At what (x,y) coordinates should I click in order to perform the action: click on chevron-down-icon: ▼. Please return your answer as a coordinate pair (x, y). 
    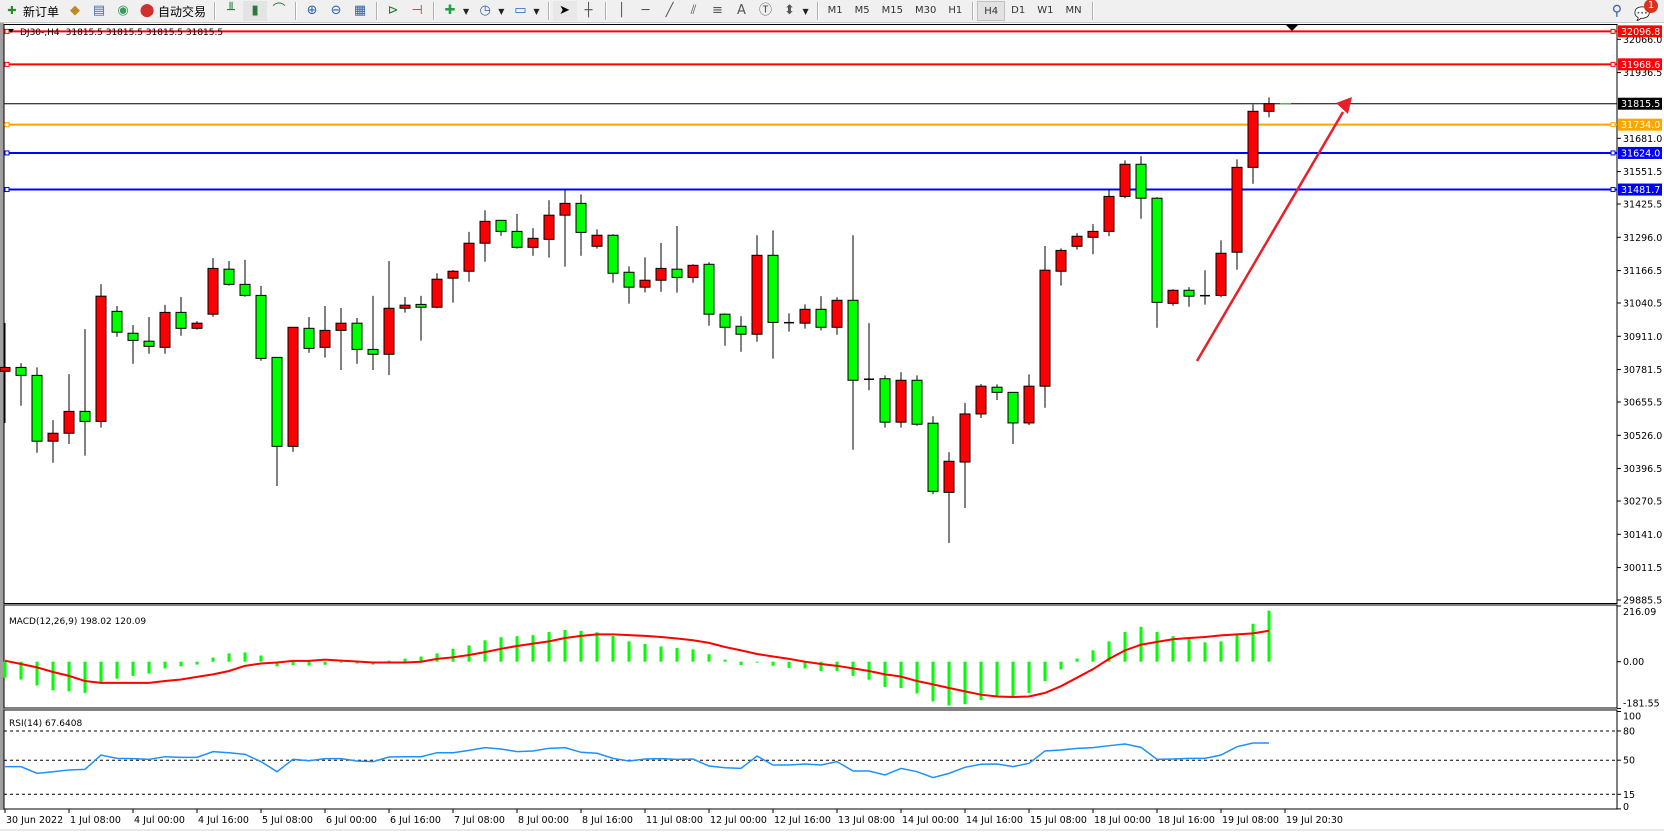
    Looking at the image, I should click on (501, 11).